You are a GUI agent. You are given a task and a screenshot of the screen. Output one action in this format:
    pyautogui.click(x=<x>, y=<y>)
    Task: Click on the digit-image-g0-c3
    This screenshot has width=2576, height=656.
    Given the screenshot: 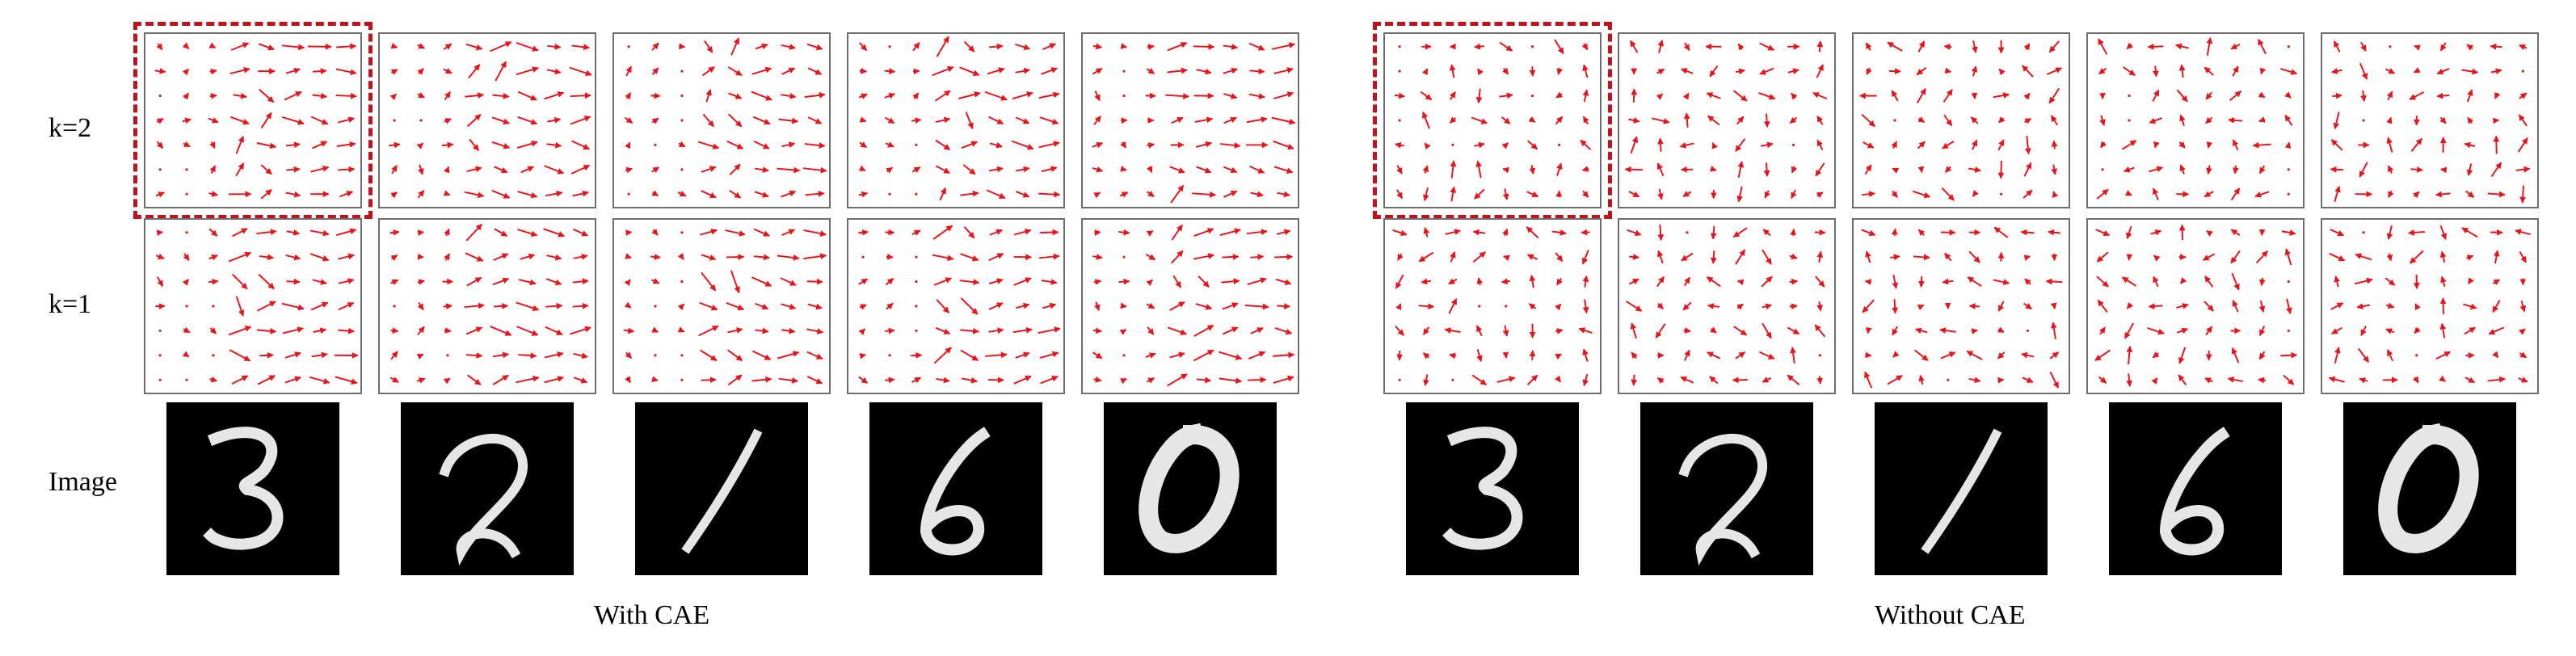 What is the action you would take?
    pyautogui.click(x=955, y=488)
    